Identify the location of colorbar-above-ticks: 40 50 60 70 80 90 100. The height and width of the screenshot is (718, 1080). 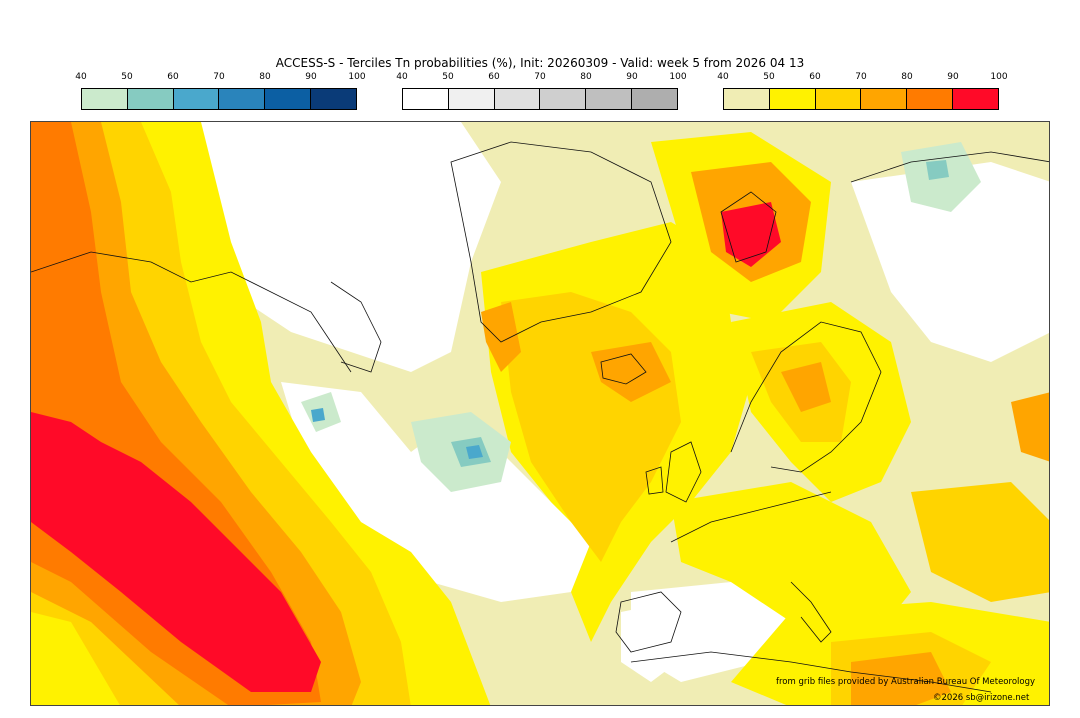
(862, 78).